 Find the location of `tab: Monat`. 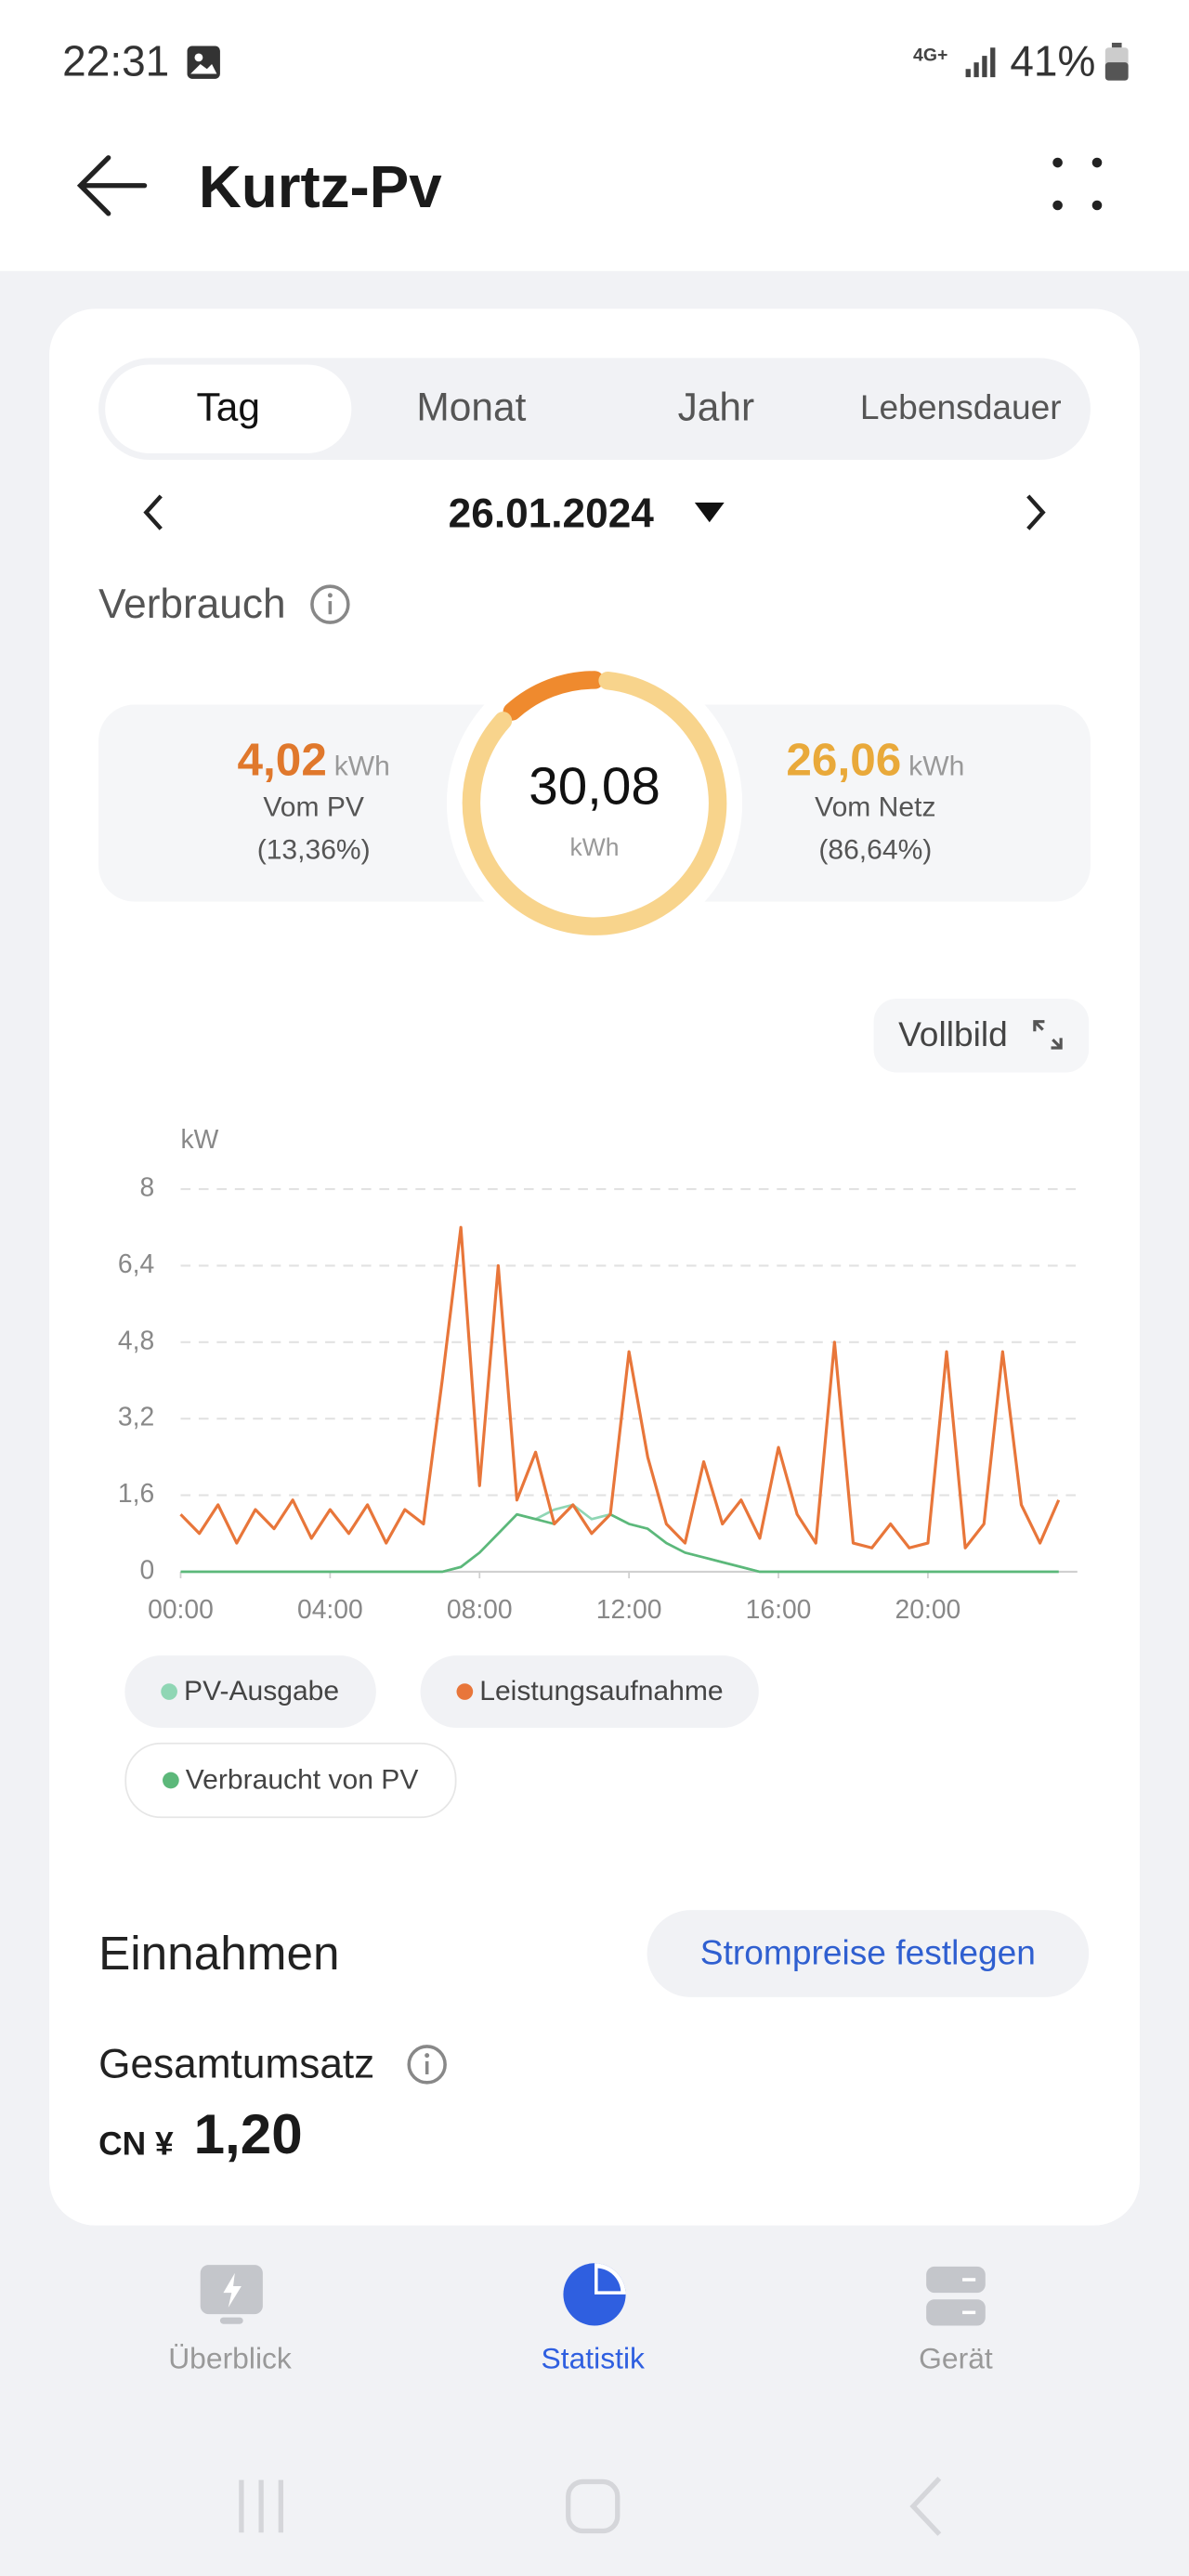

tab: Monat is located at coordinates (472, 409).